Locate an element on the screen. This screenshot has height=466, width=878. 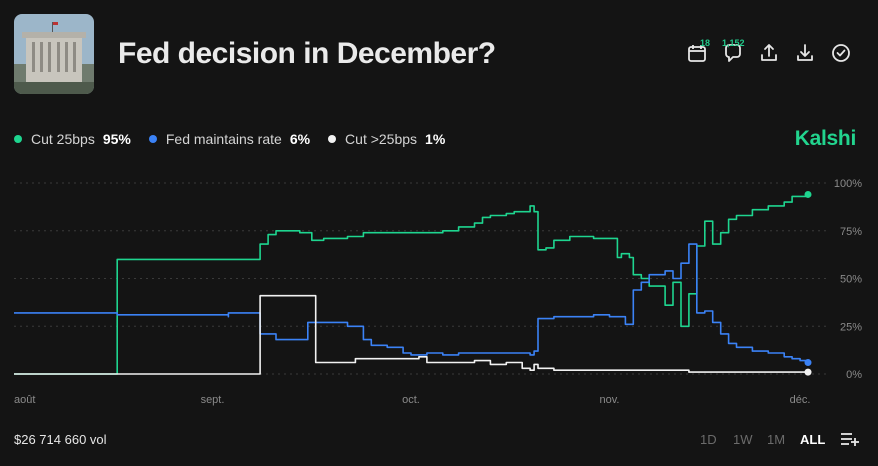
range-1w-button: 1W is located at coordinates (743, 439).